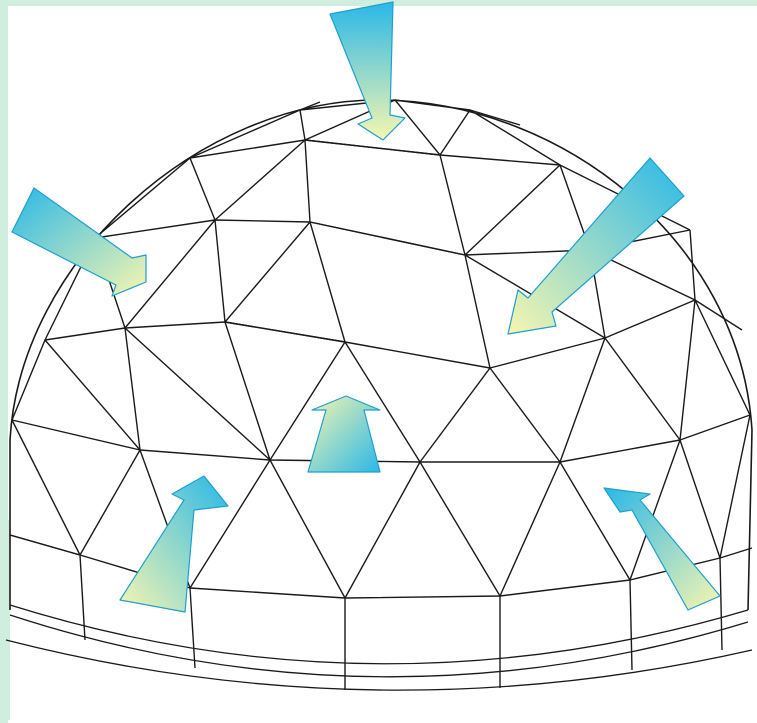 Image resolution: width=757 pixels, height=723 pixels. What do you see at coordinates (174, 544) in the screenshot?
I see `arrow-lower-left` at bounding box center [174, 544].